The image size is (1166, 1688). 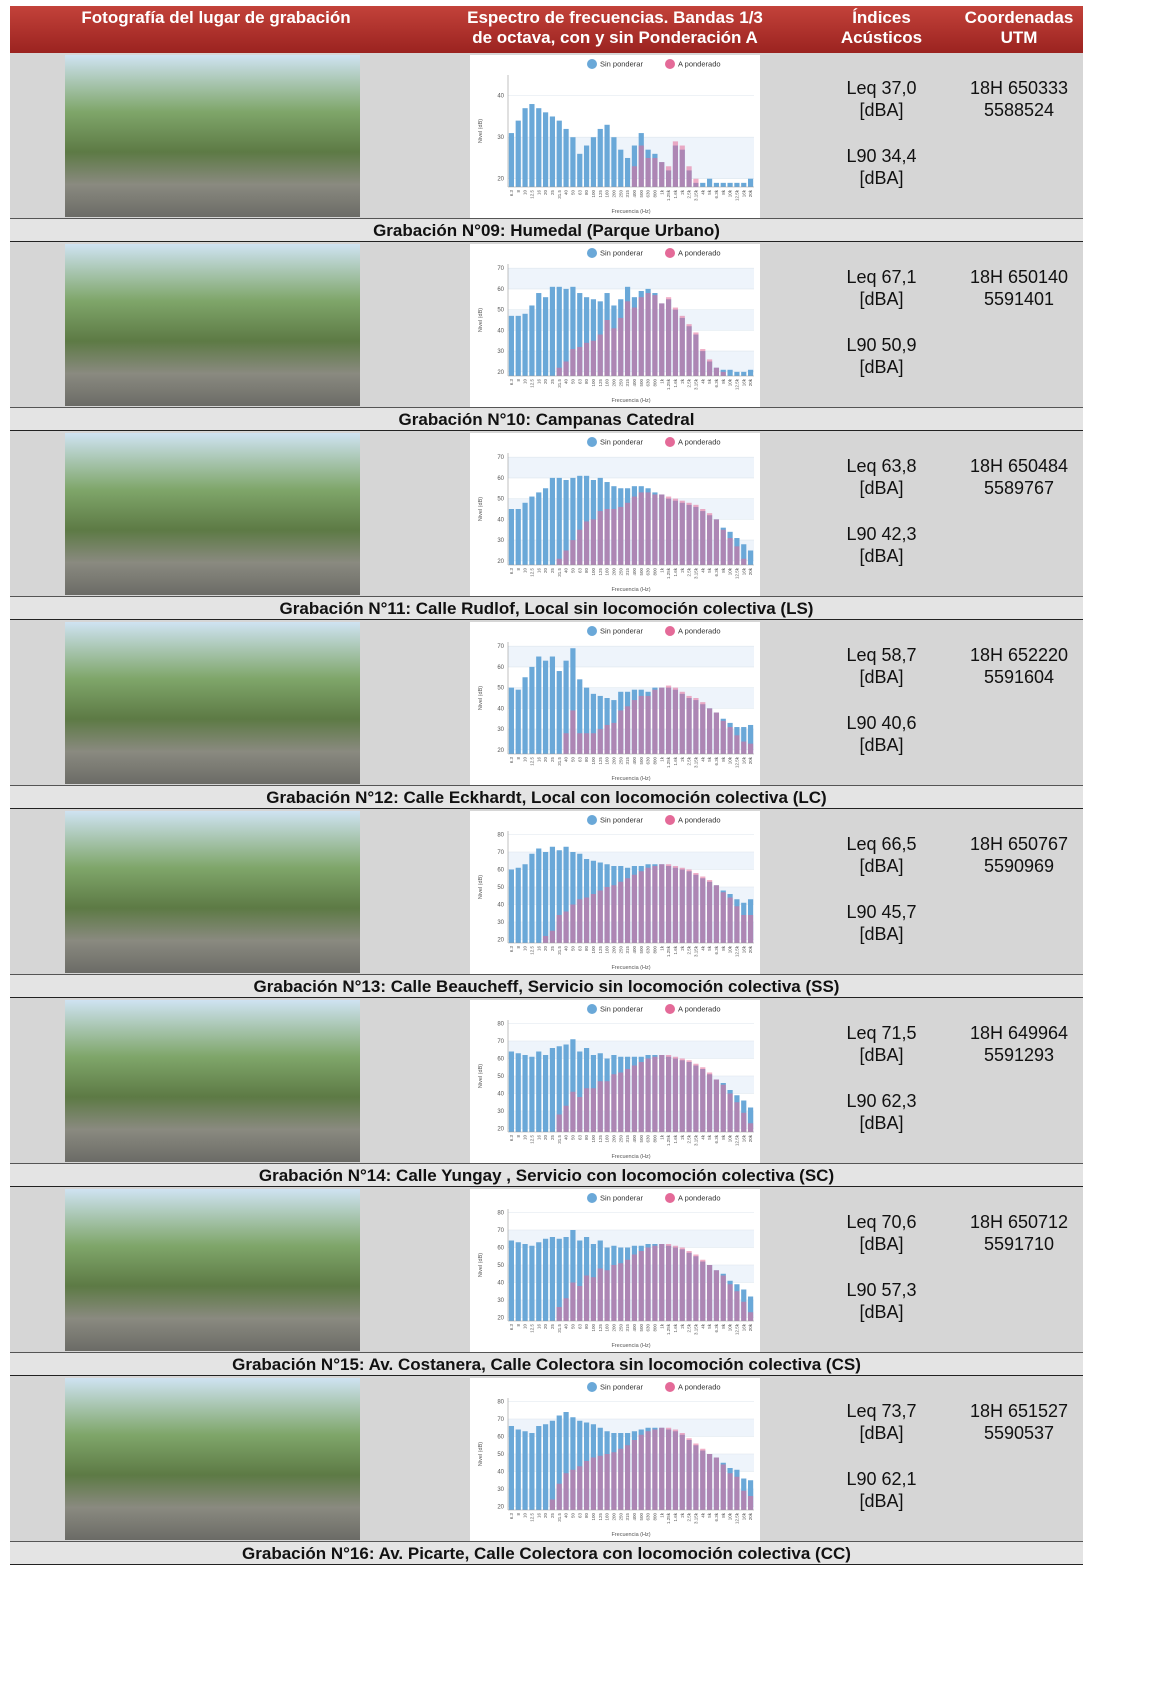 I want to click on l90-line: [dBA], so click(x=881, y=556).